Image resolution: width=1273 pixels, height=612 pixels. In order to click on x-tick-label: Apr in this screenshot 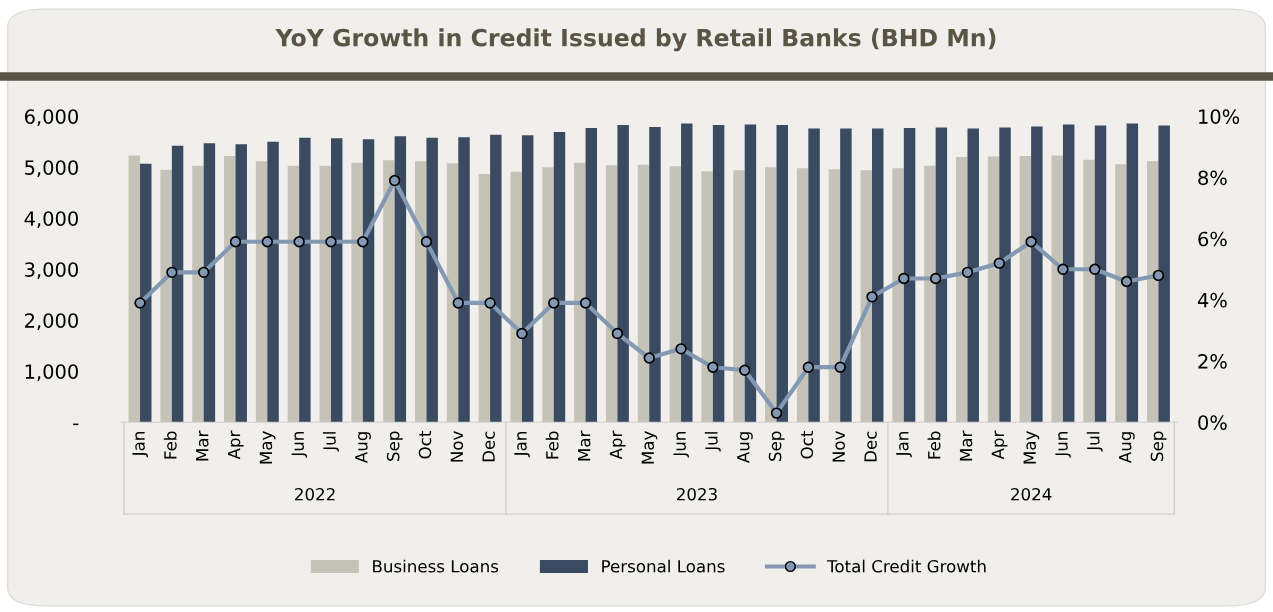, I will do `click(999, 445)`.